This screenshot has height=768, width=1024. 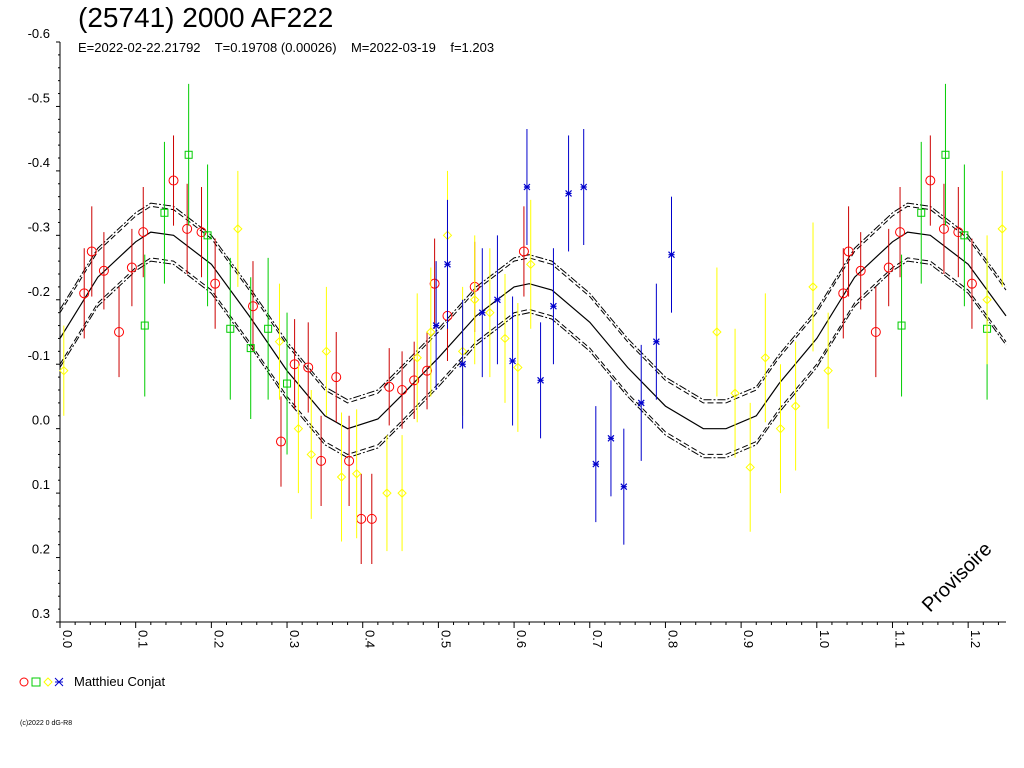 I want to click on legend-diamond-marker, so click(x=48, y=681).